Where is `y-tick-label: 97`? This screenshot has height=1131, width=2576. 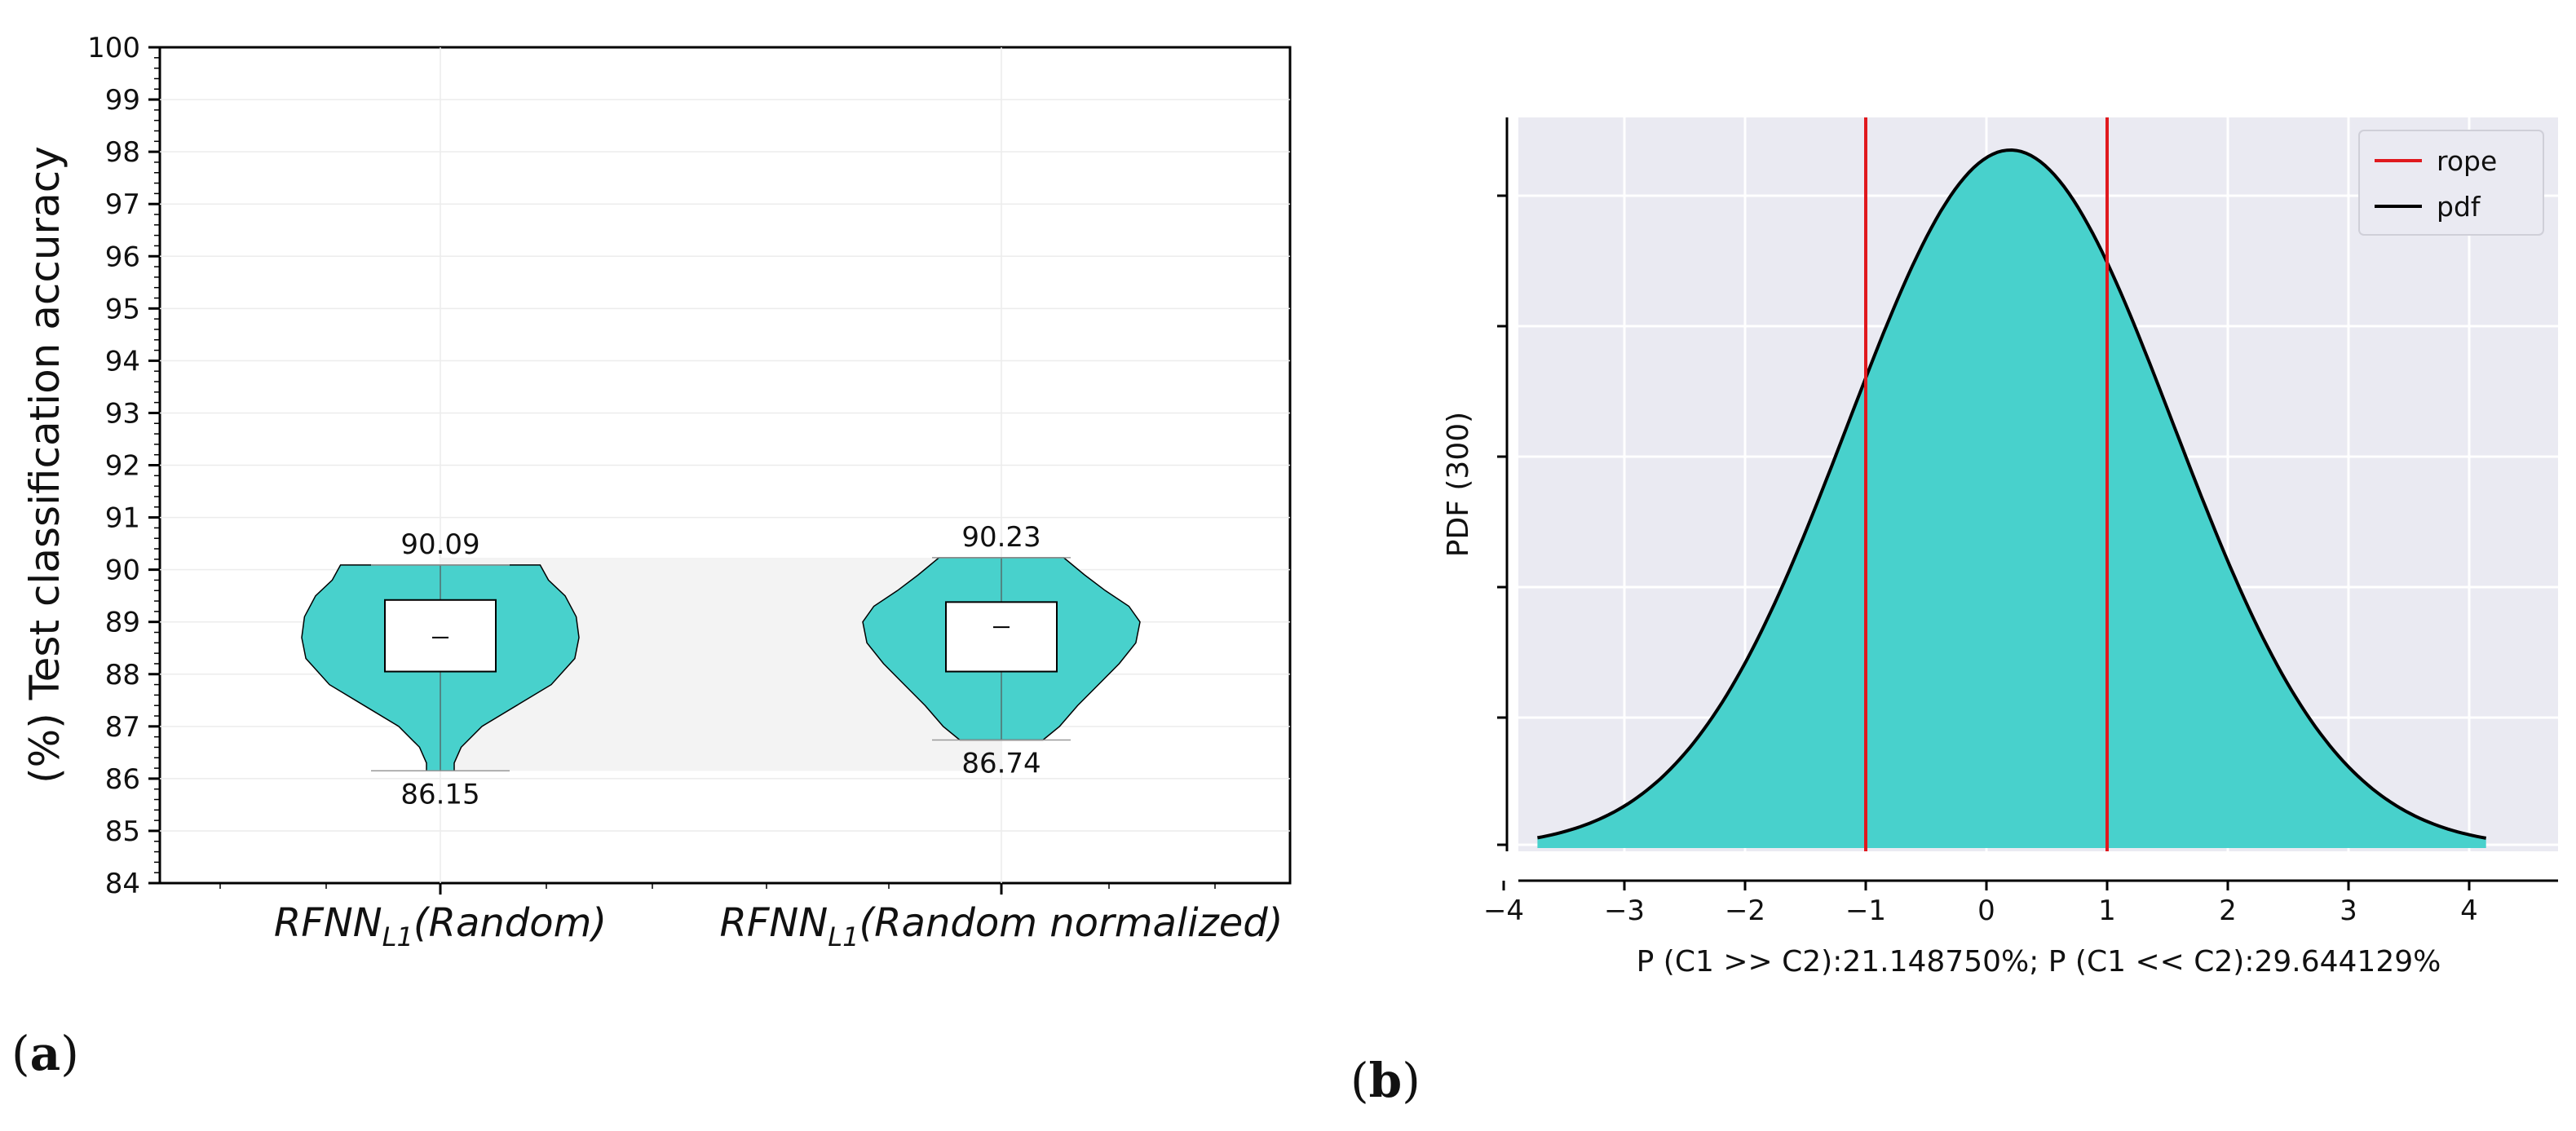
y-tick-label: 97 is located at coordinates (122, 205).